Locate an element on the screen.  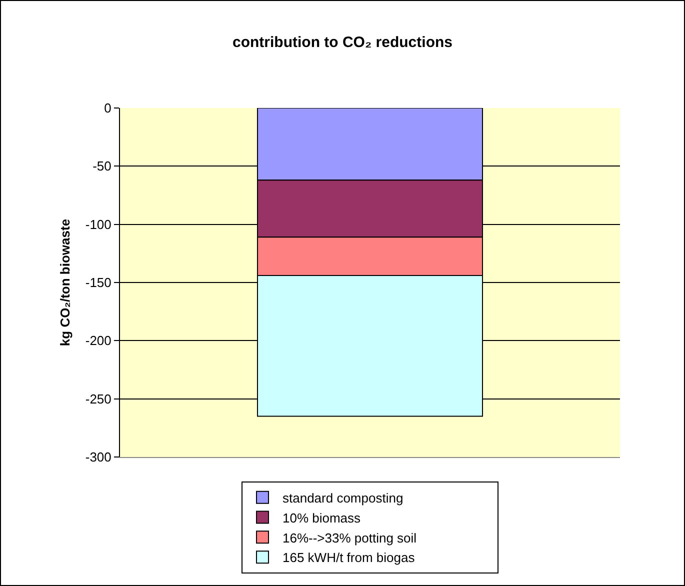
y-tick-label: -200 is located at coordinates (98, 340).